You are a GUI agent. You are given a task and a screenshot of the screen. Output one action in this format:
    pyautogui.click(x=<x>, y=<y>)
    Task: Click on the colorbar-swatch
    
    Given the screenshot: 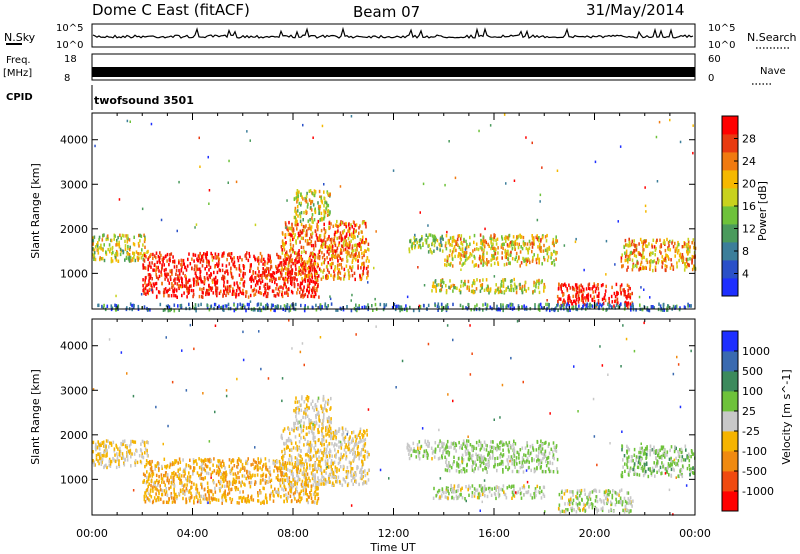 What is the action you would take?
    pyautogui.click(x=730, y=233)
    